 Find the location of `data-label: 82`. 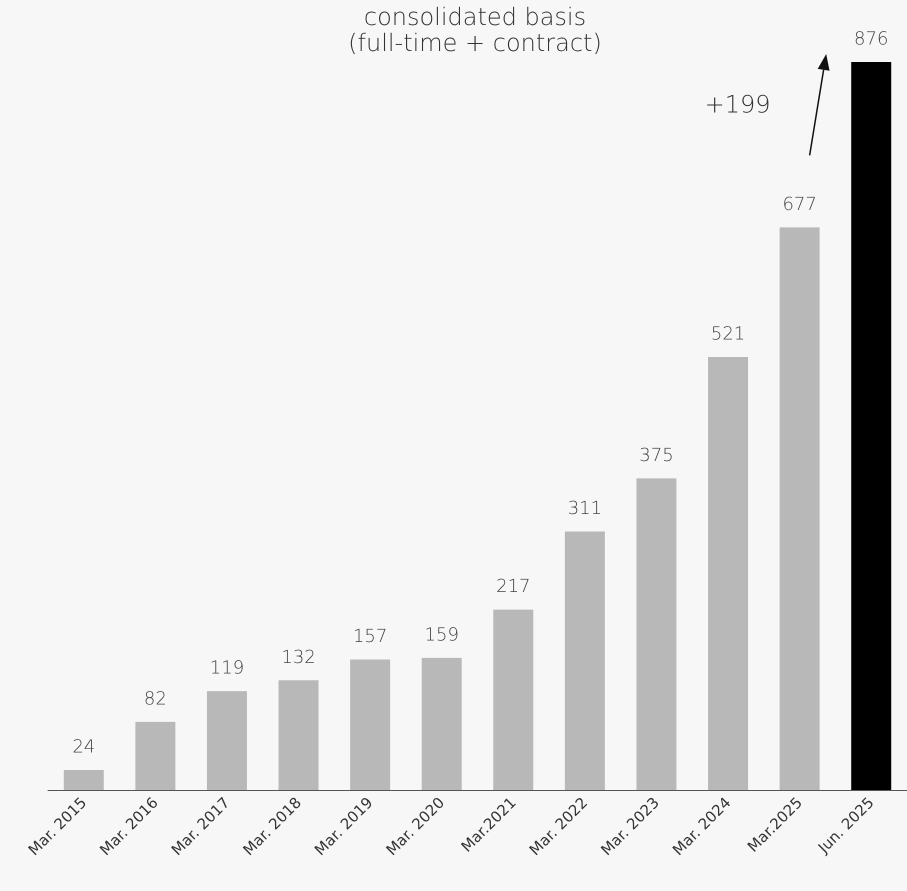

data-label: 82 is located at coordinates (155, 699).